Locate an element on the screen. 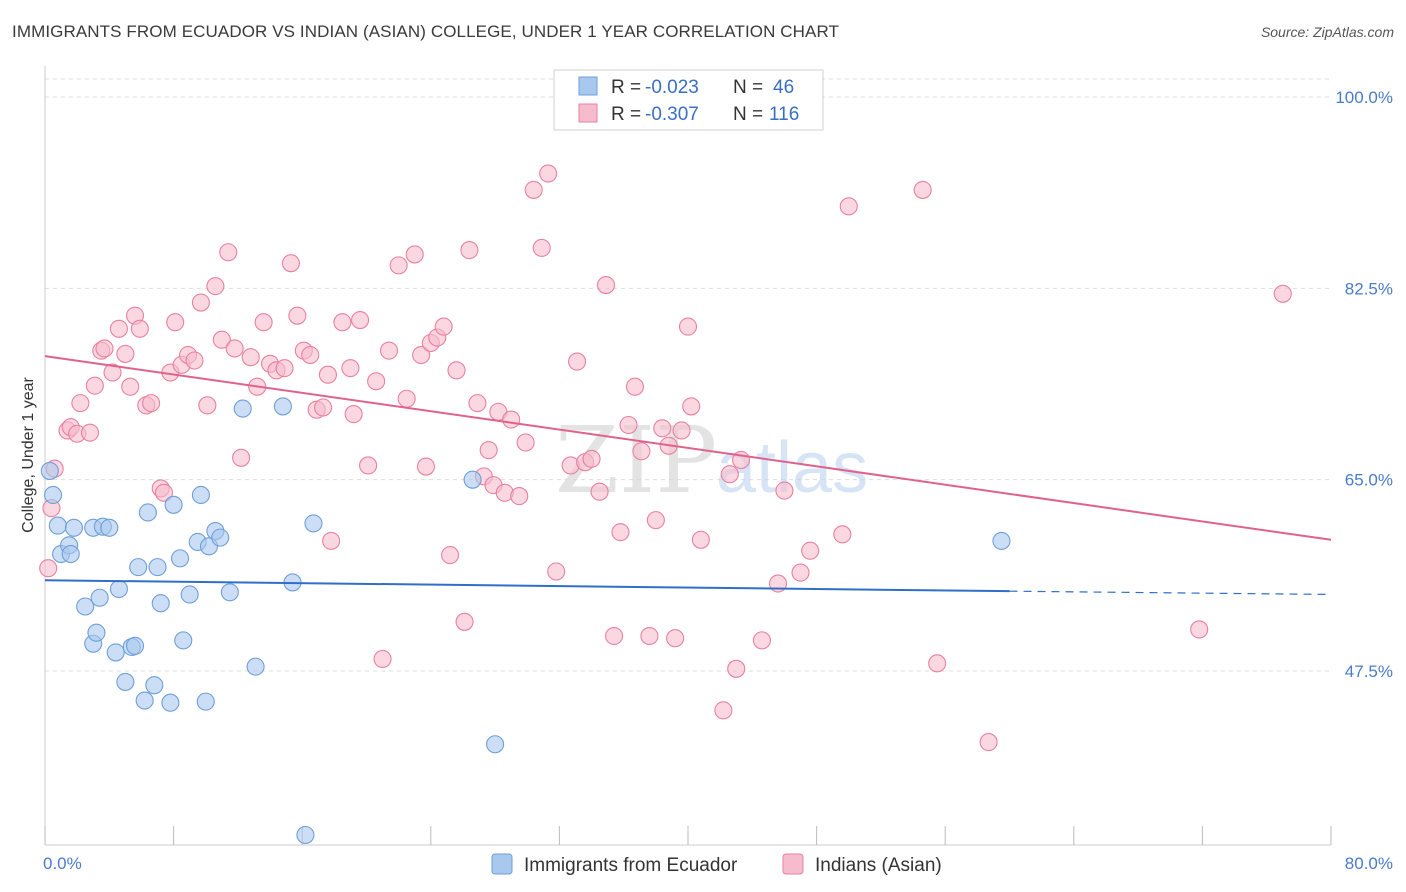 The height and width of the screenshot is (892, 1406). x-tick-label: 0.0% is located at coordinates (62, 863).